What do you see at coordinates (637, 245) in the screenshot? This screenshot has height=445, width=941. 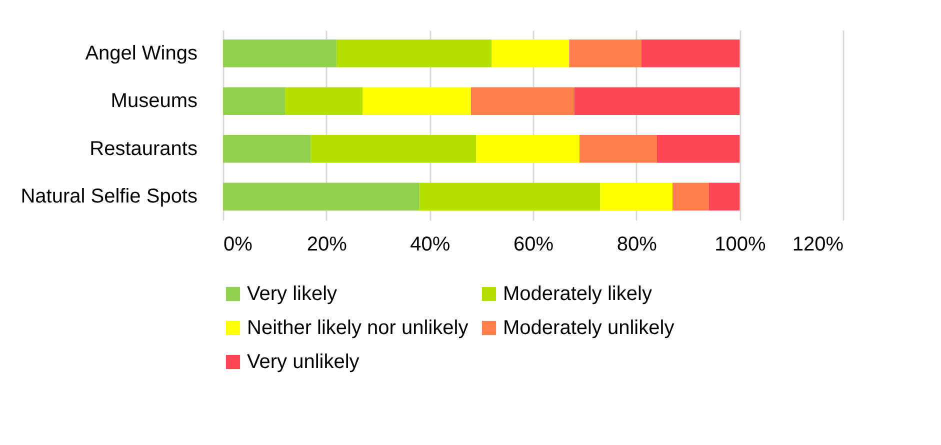 I see `x-tick-label: 80%` at bounding box center [637, 245].